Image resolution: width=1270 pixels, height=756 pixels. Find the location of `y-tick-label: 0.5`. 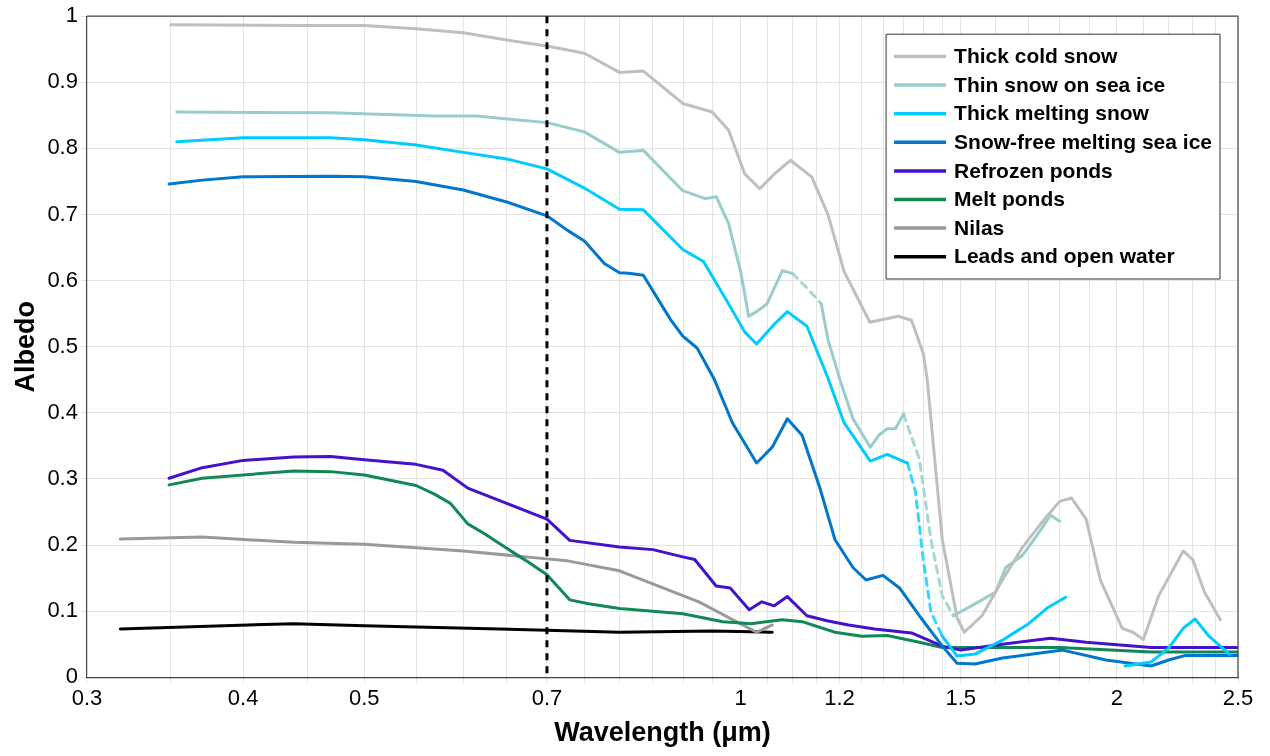

y-tick-label: 0.5 is located at coordinates (62, 345).